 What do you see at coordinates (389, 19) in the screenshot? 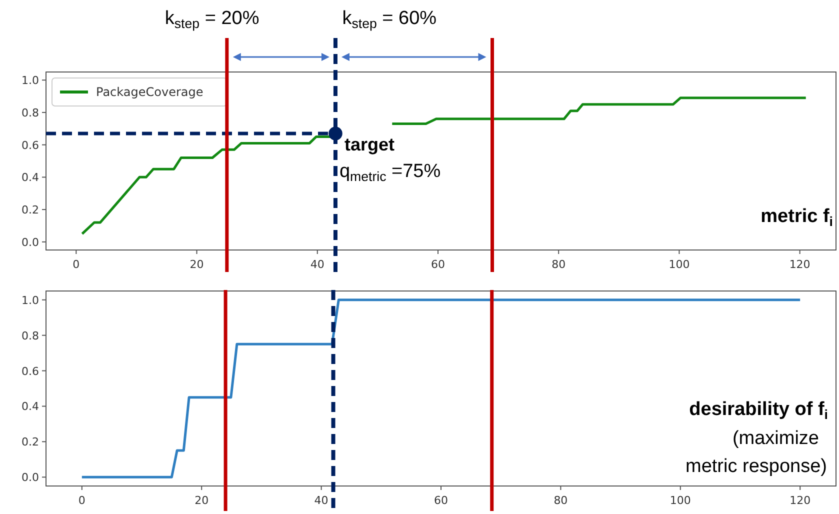
I see `text: k$_{step}$ = 60%` at bounding box center [389, 19].